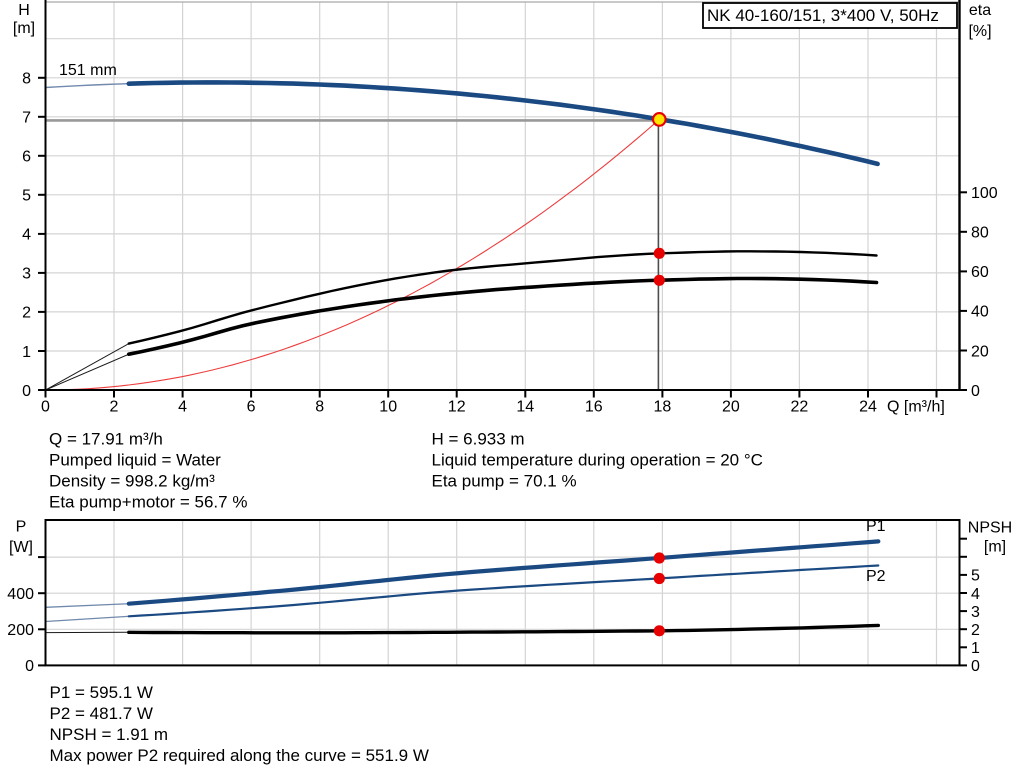 This screenshot has width=1024, height=781. Describe the element at coordinates (504, 481) in the screenshot. I see `svg-text: Eta pump = 70.1 %` at that location.